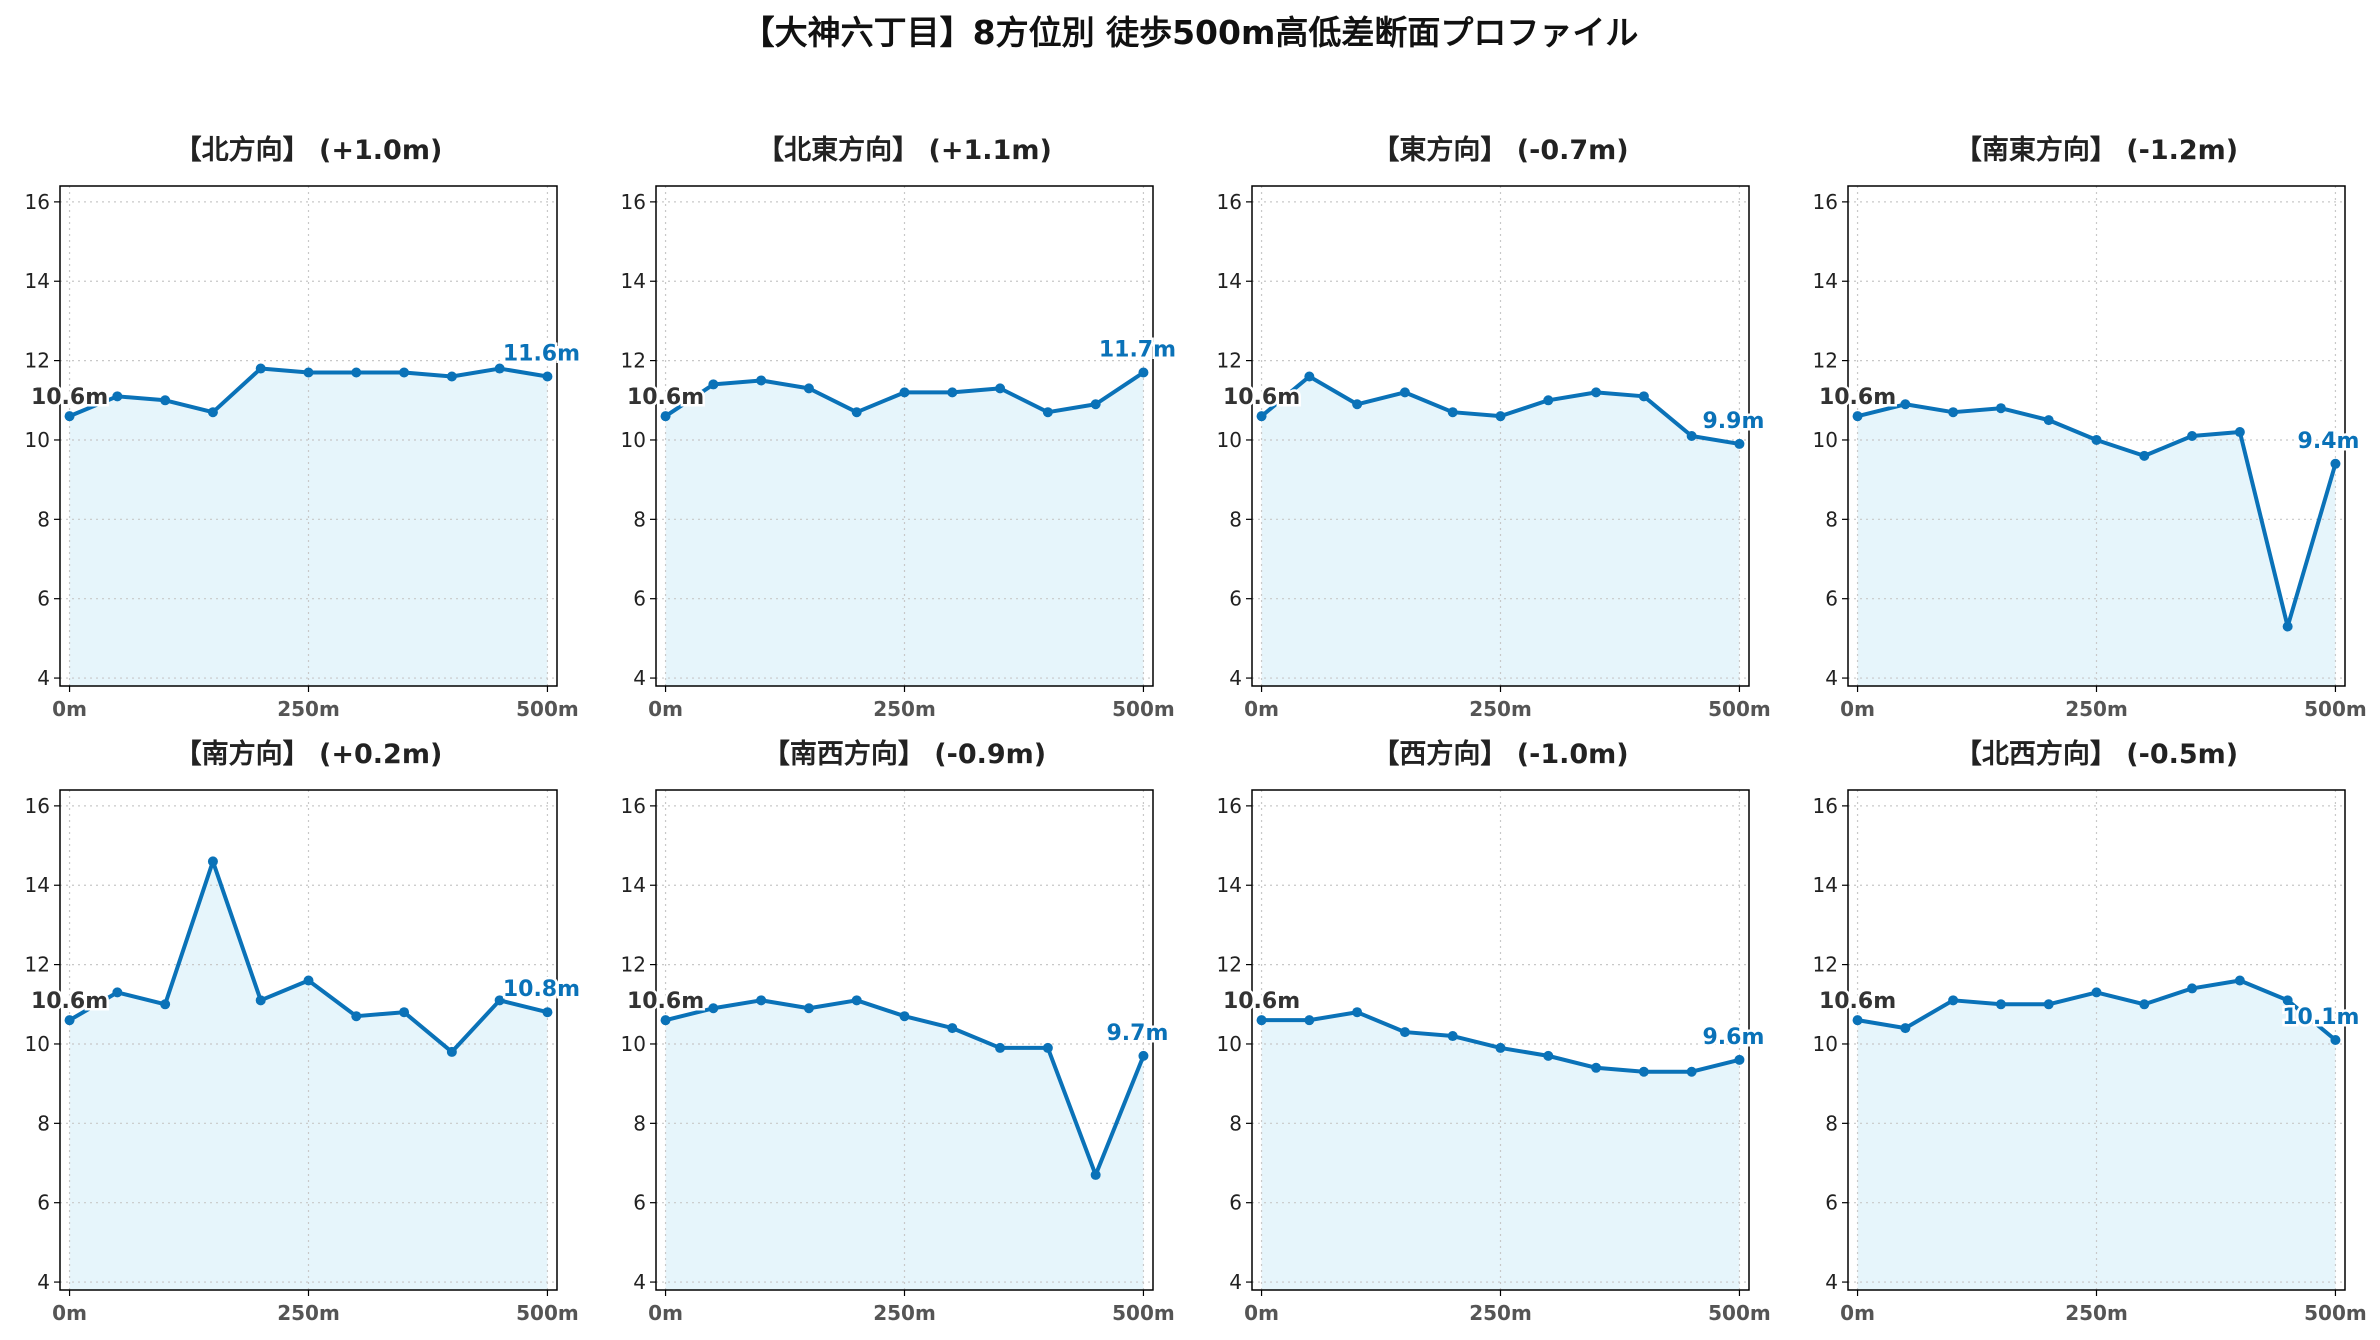 This screenshot has width=2380, height=1340. I want to click on x-tick-label: 0m, so click(665, 709).